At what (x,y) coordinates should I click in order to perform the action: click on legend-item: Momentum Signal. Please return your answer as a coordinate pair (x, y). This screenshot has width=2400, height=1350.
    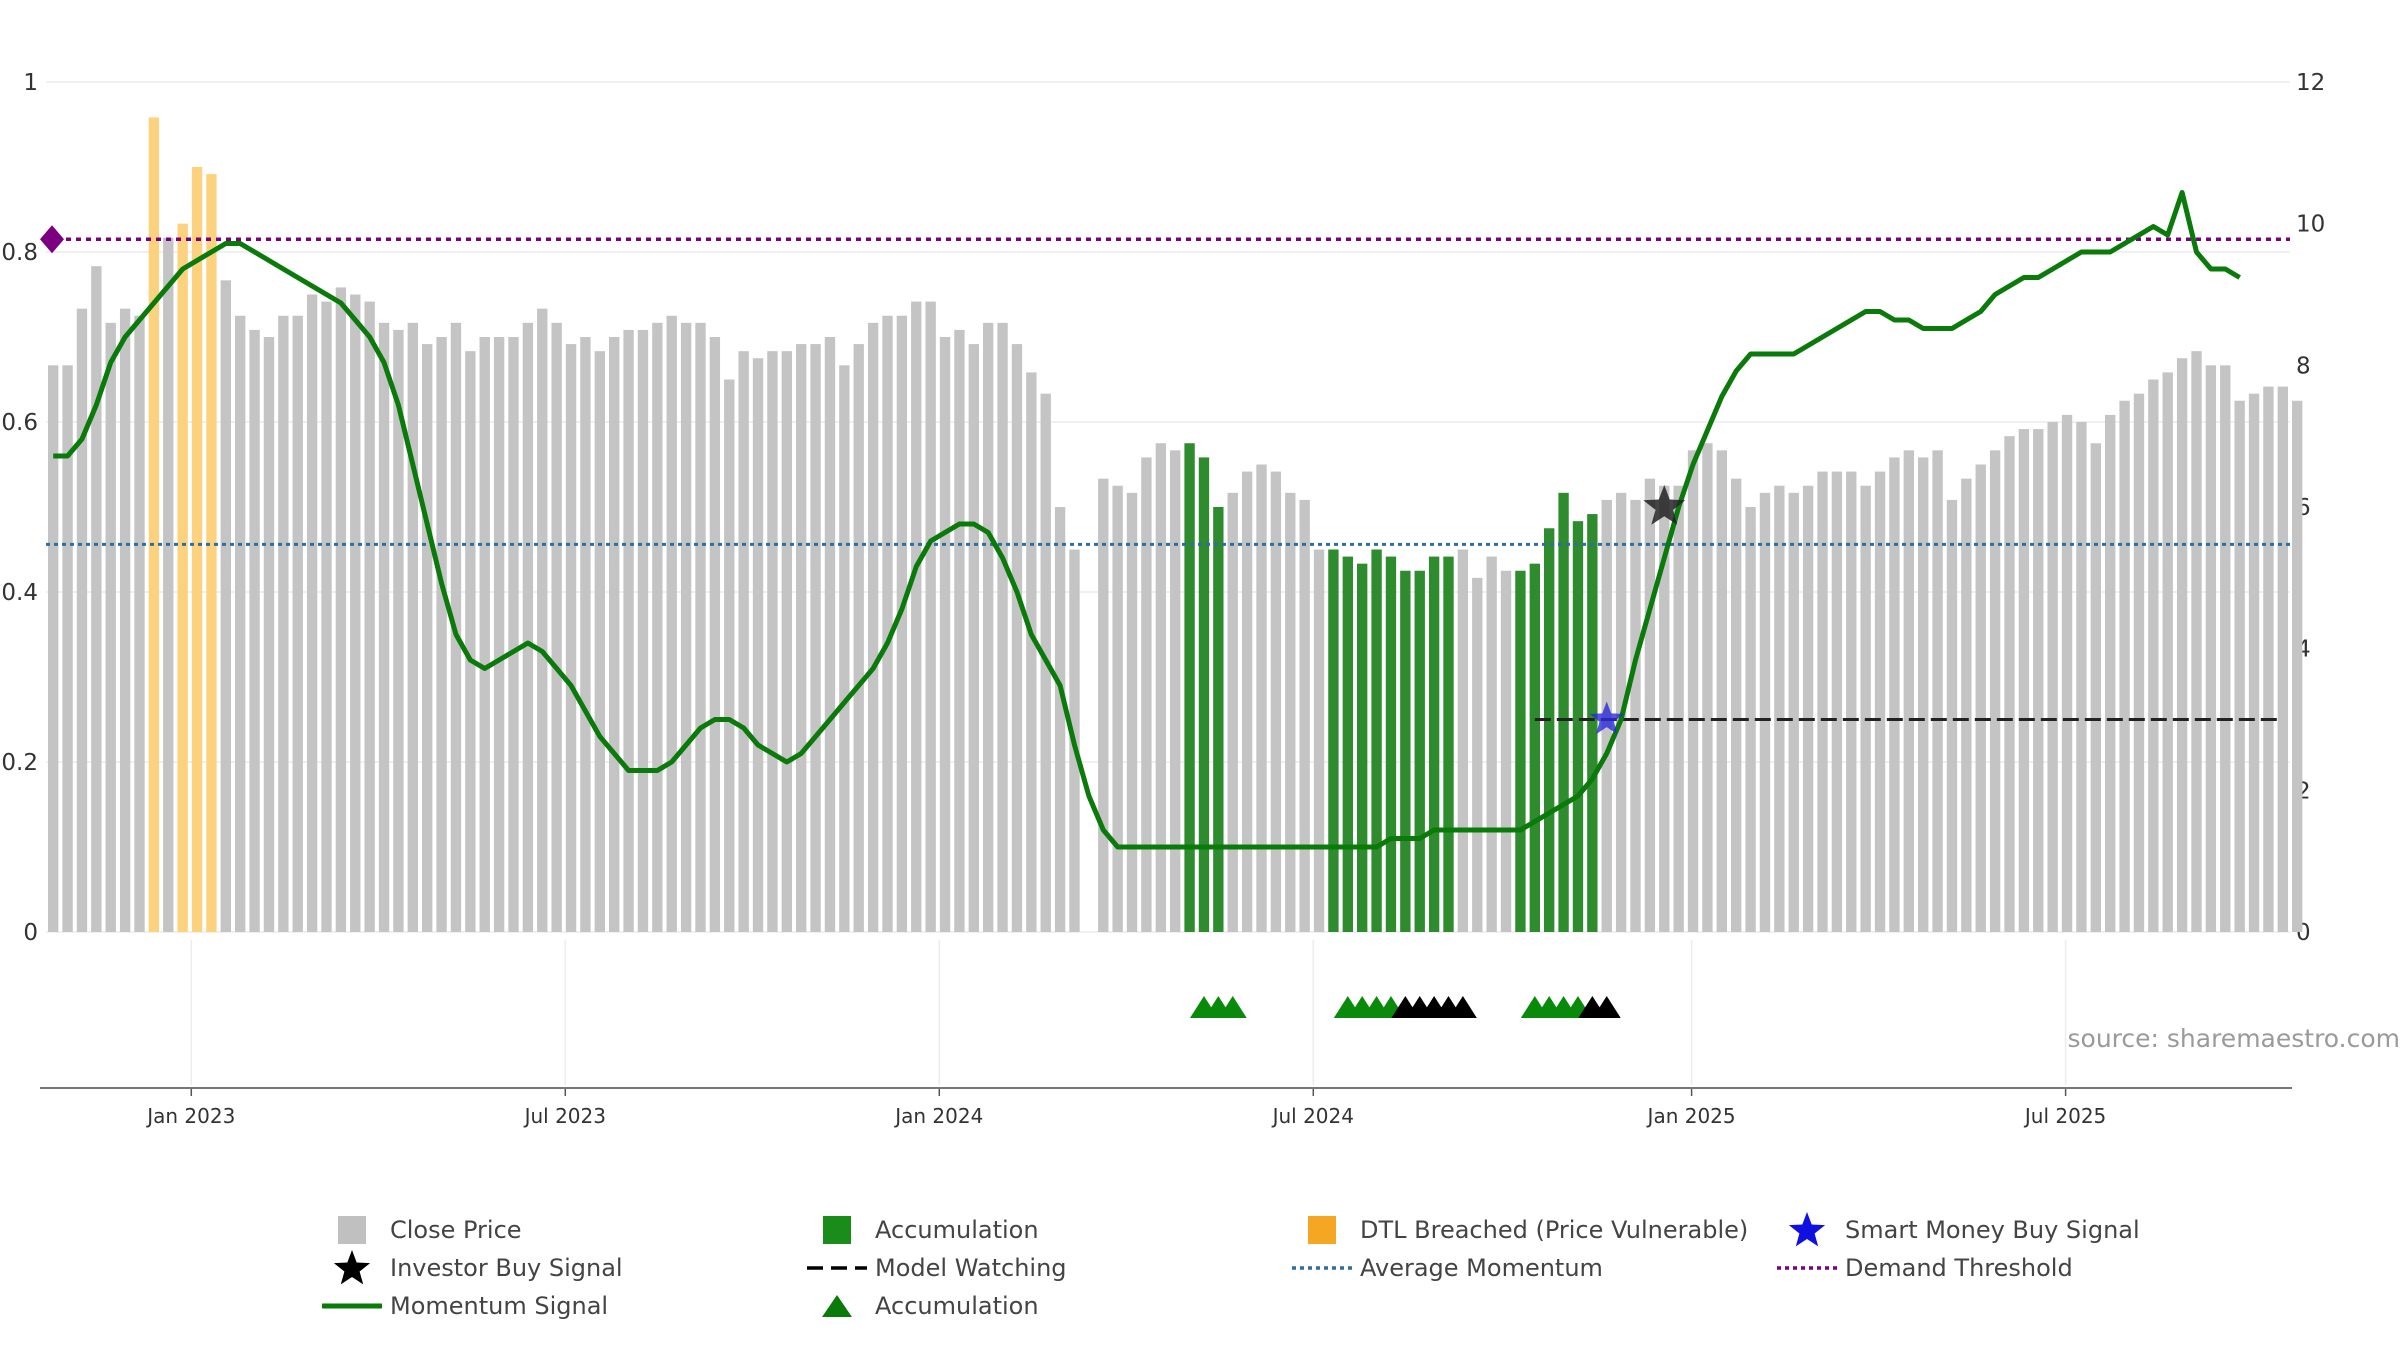
    Looking at the image, I should click on (464, 1306).